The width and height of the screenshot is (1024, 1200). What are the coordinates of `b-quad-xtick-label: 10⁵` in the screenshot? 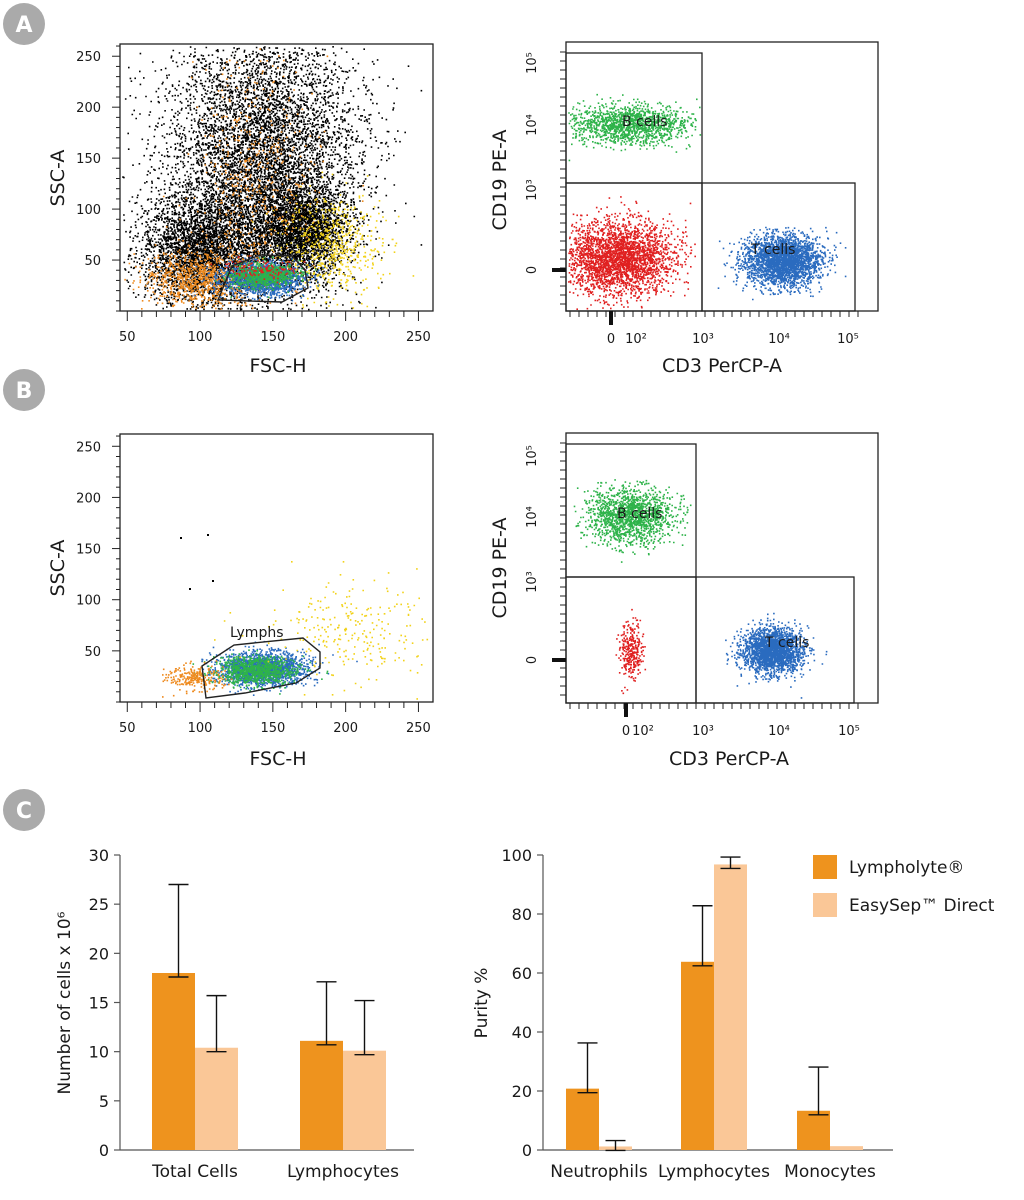 It's located at (849, 731).